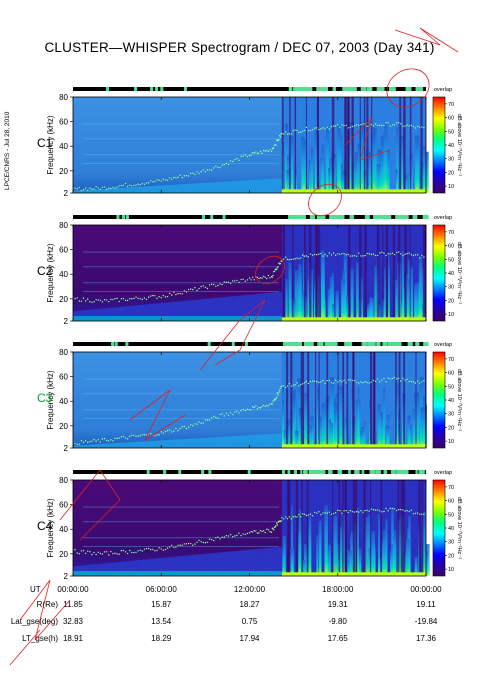  Describe the element at coordinates (178, 185) in the screenshot. I see `low-frequency-band` at that location.